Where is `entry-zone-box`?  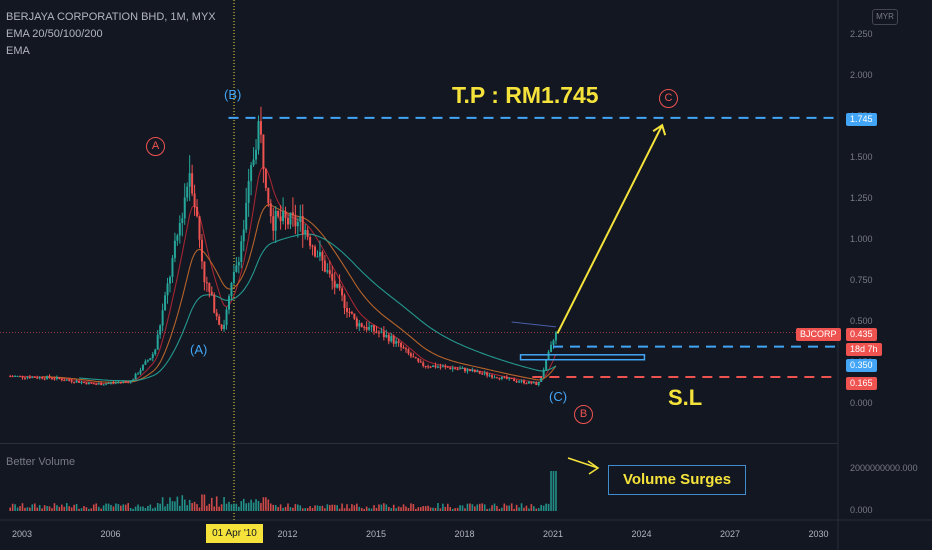
entry-zone-box is located at coordinates (582, 357).